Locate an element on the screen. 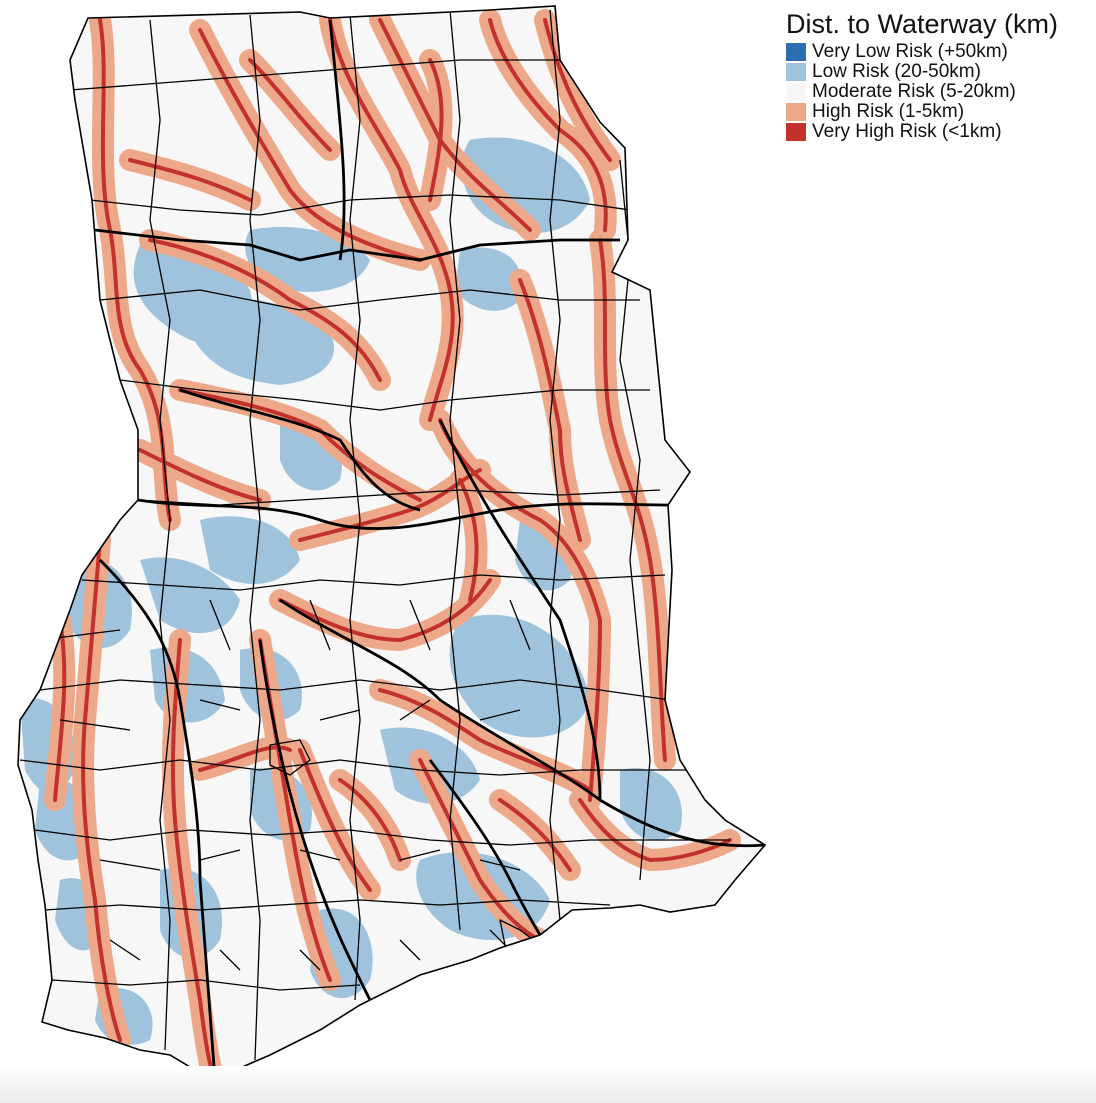 Image resolution: width=1096 pixels, height=1103 pixels. bottom-edge is located at coordinates (548, 1084).